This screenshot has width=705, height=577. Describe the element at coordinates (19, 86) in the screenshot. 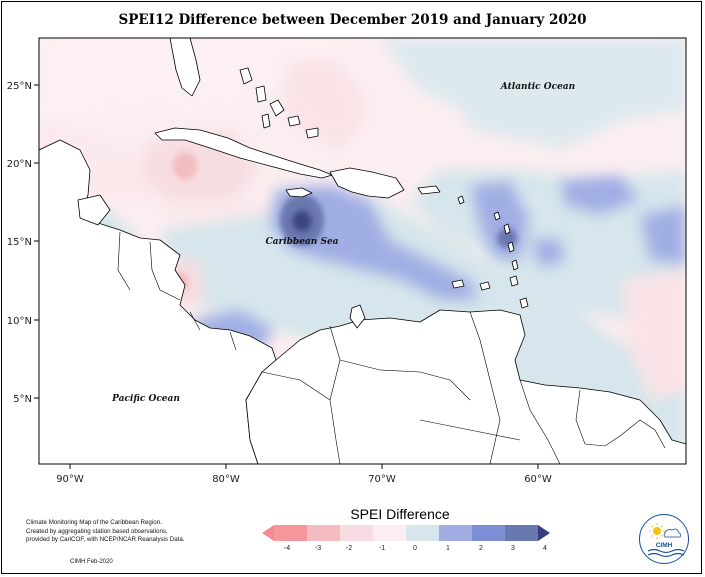

I see `lat-label: 25°N` at that location.